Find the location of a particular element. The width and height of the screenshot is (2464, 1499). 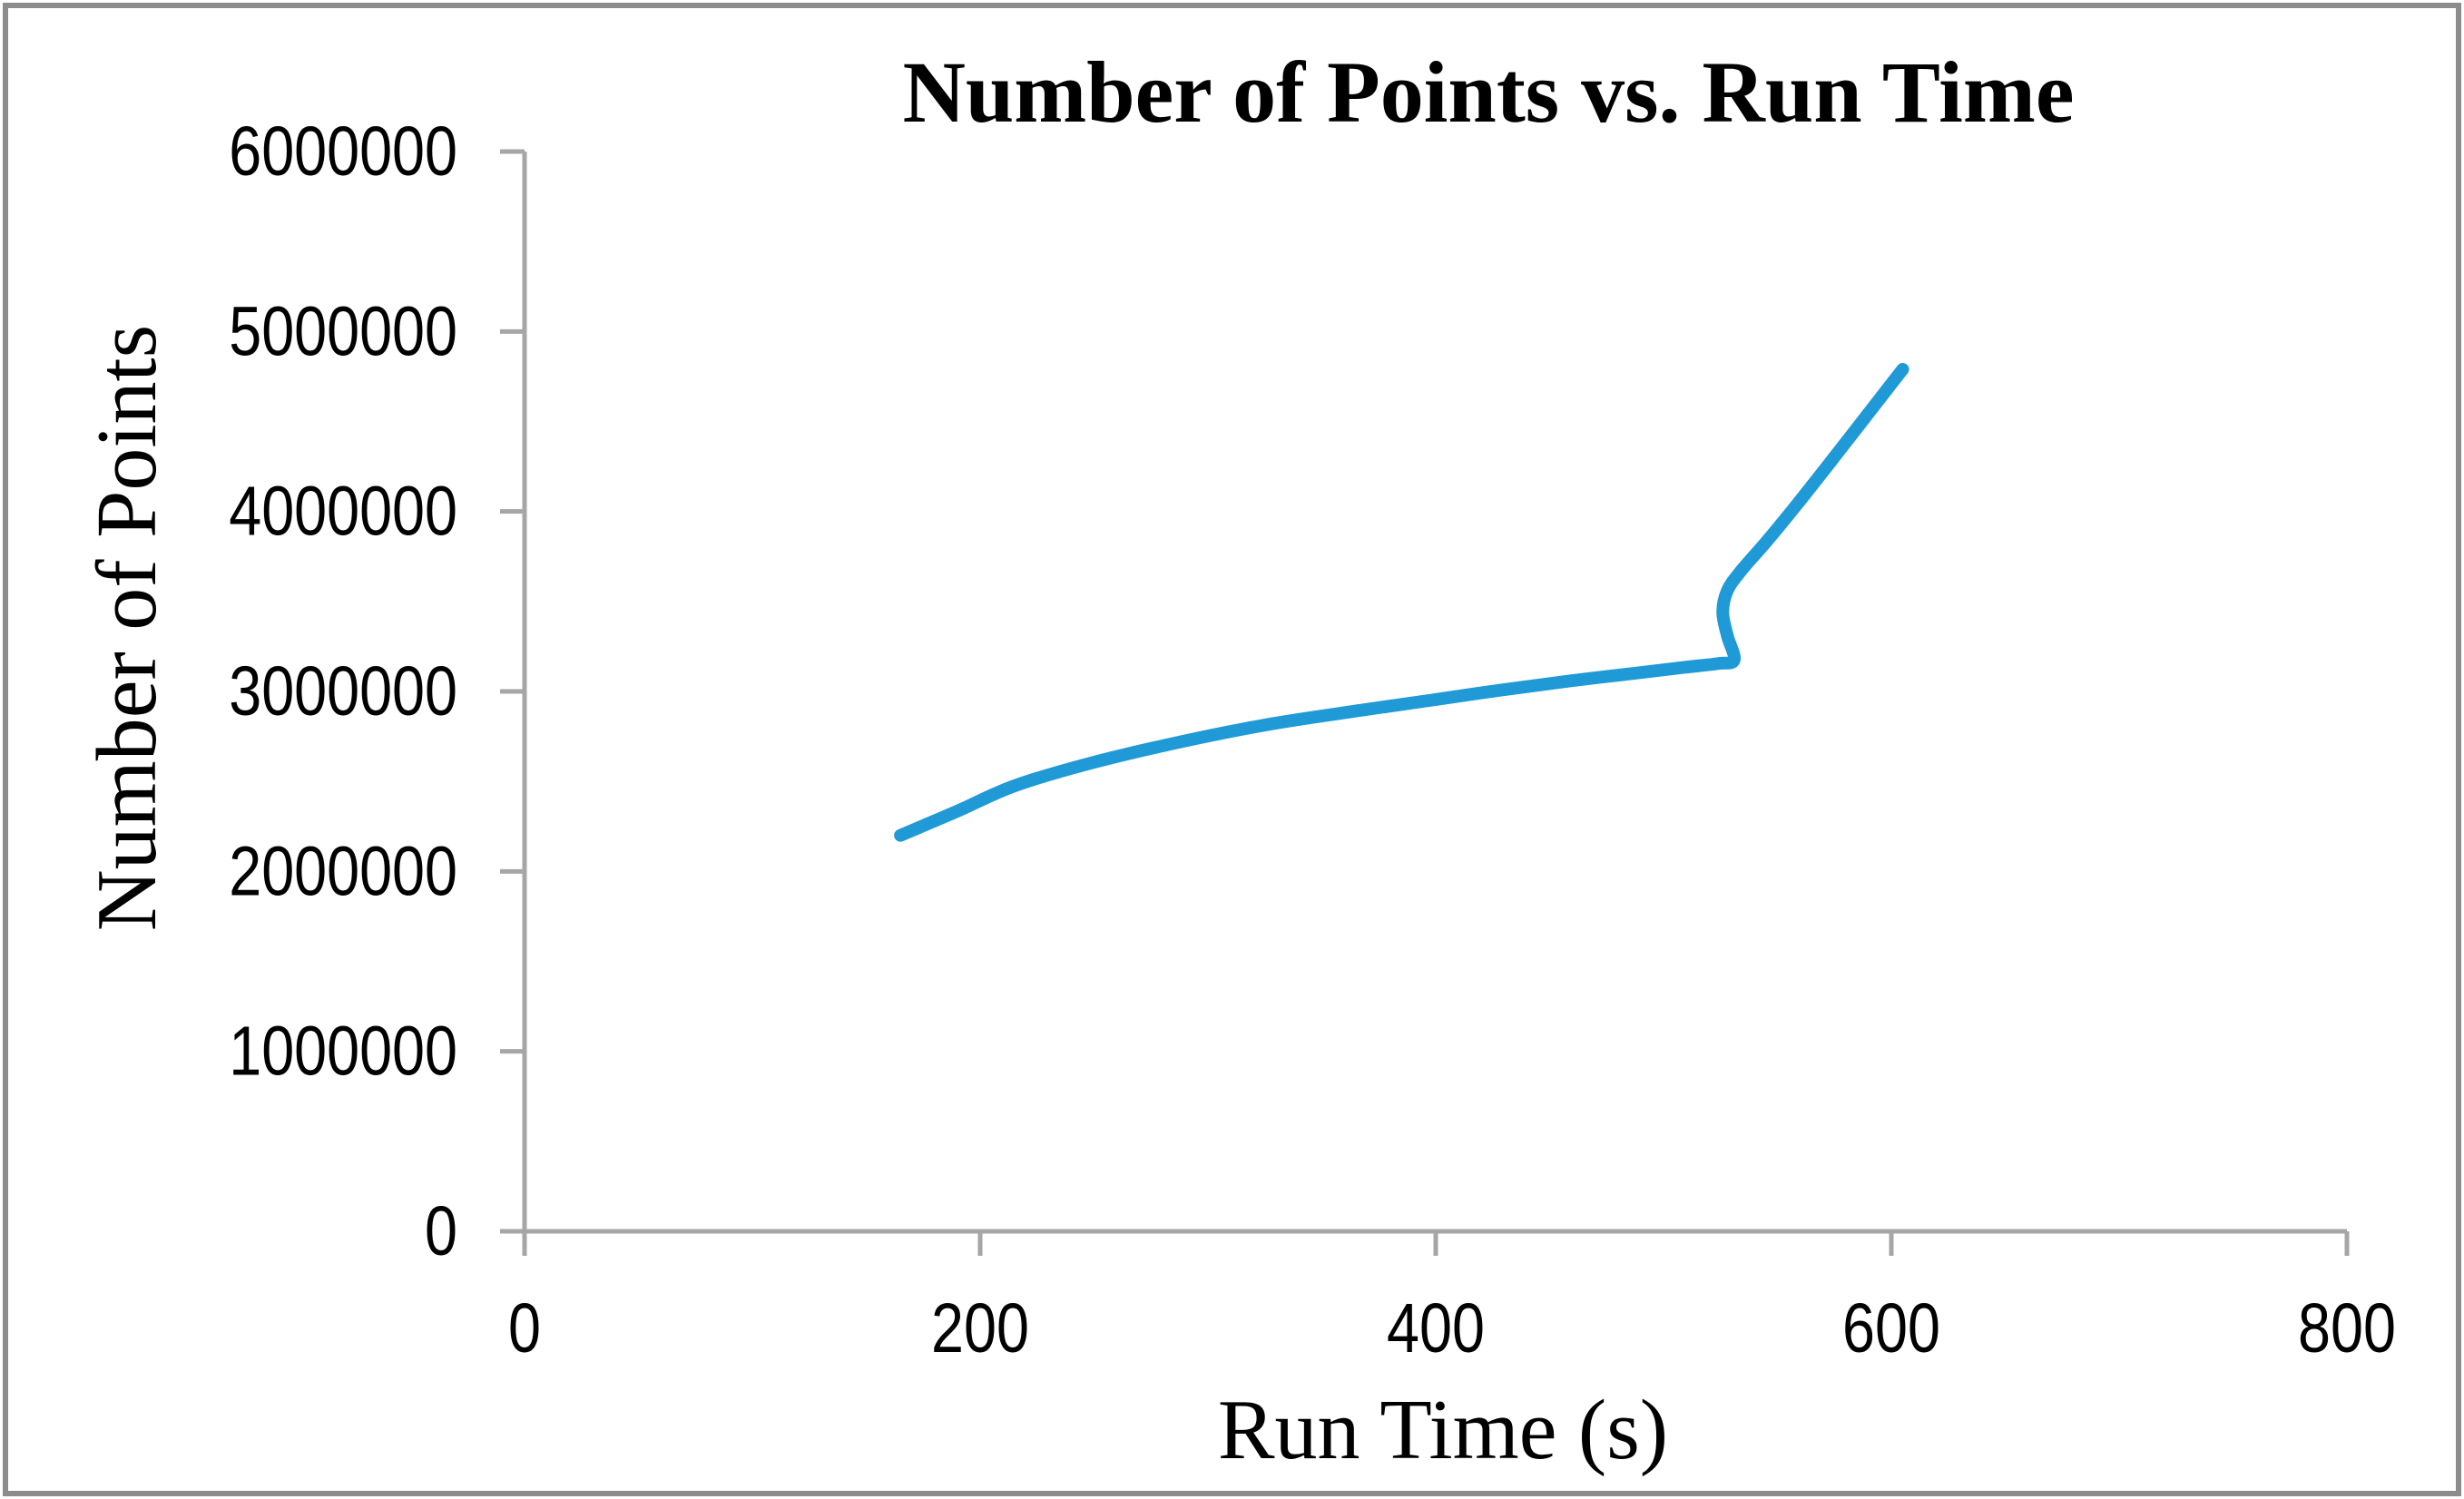

x-tick-label: 200 is located at coordinates (980, 1329).